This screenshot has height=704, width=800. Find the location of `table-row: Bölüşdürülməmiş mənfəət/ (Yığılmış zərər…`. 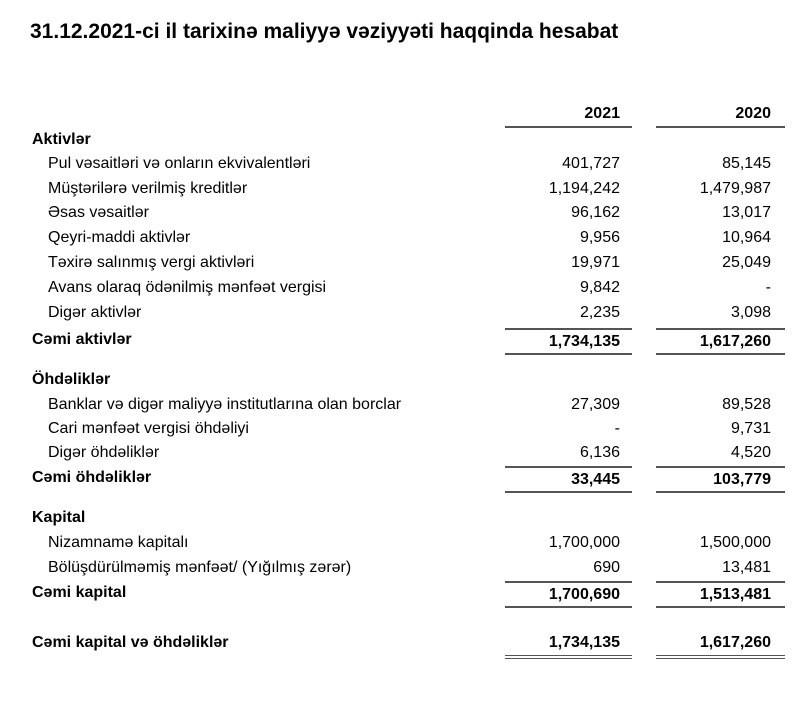

table-row: Bölüşdürülməmiş mənfəət/ (Yığılmış zərər… is located at coordinates (400, 568).